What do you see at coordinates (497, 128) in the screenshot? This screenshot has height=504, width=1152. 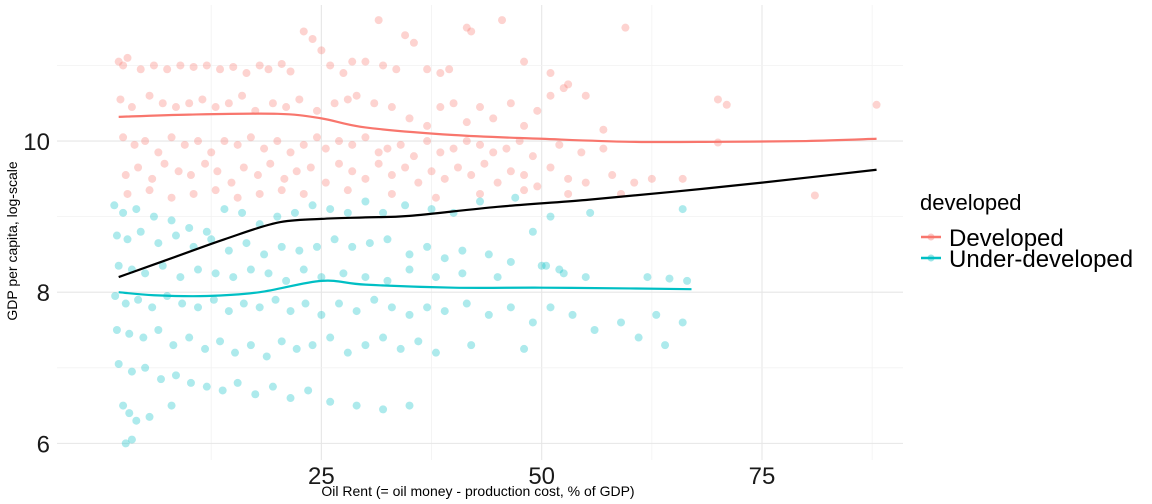 I see `smooth-line-developed` at bounding box center [497, 128].